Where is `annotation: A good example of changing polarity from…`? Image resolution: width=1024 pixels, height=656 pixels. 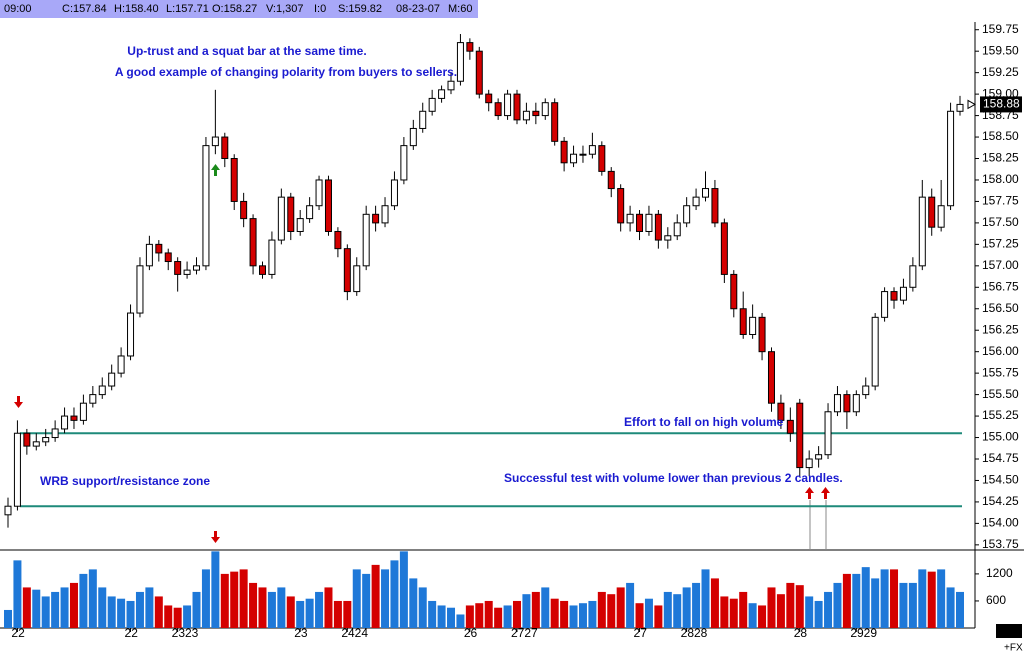 annotation: A good example of changing polarity from… is located at coordinates (286, 72).